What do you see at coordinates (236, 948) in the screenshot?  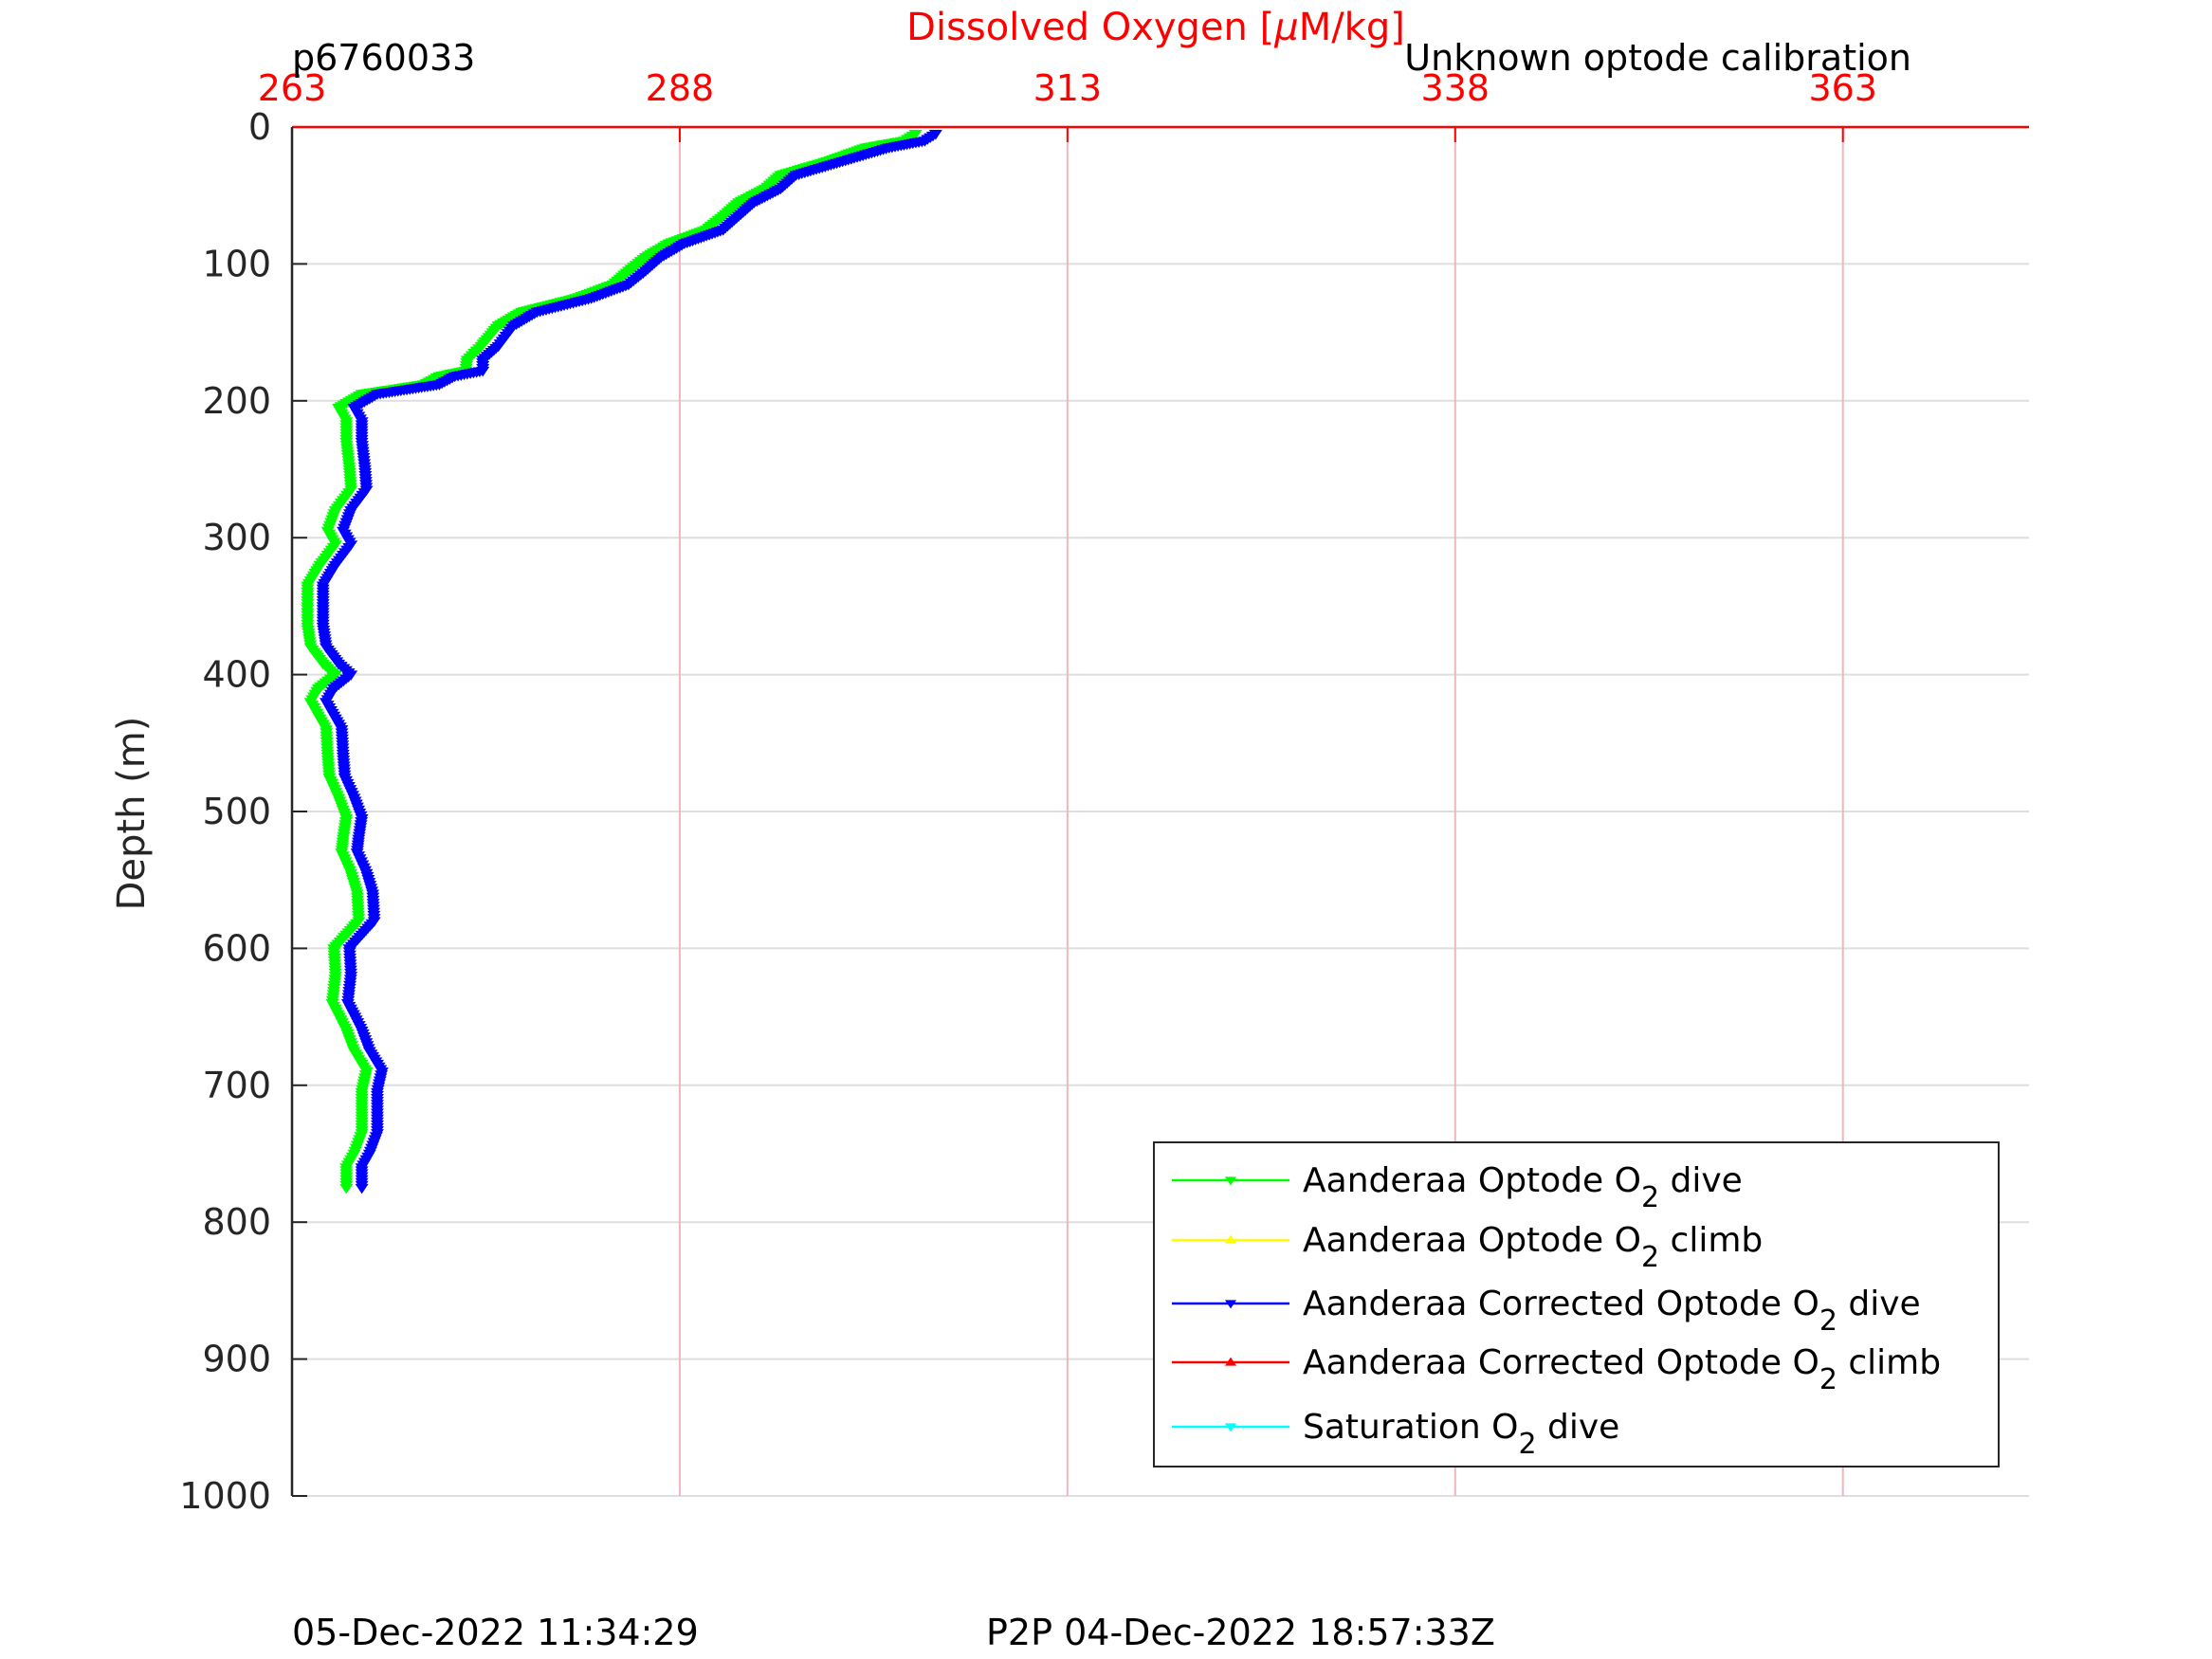 I see `y-tick-label: 600` at bounding box center [236, 948].